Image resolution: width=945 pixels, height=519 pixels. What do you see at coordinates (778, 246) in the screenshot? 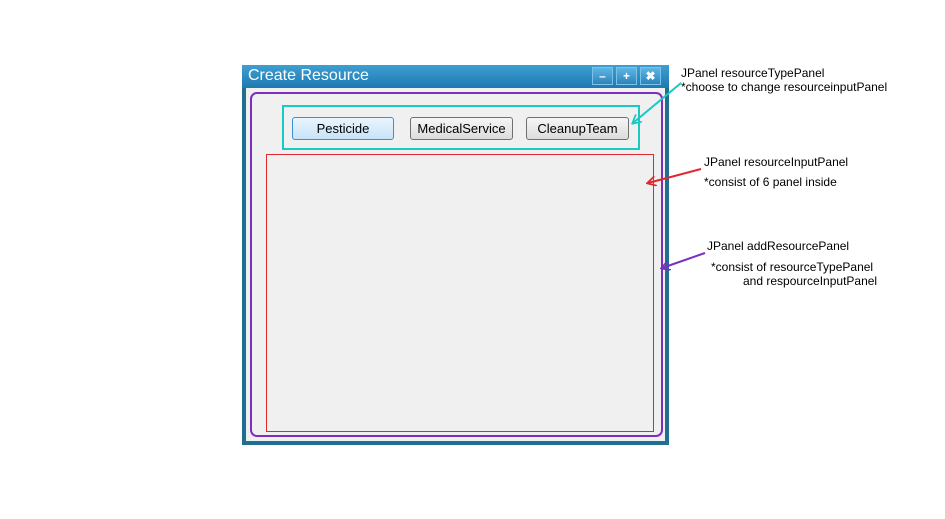
I see `add-panel-annotation-title: JPanel addResourcePanel` at bounding box center [778, 246].